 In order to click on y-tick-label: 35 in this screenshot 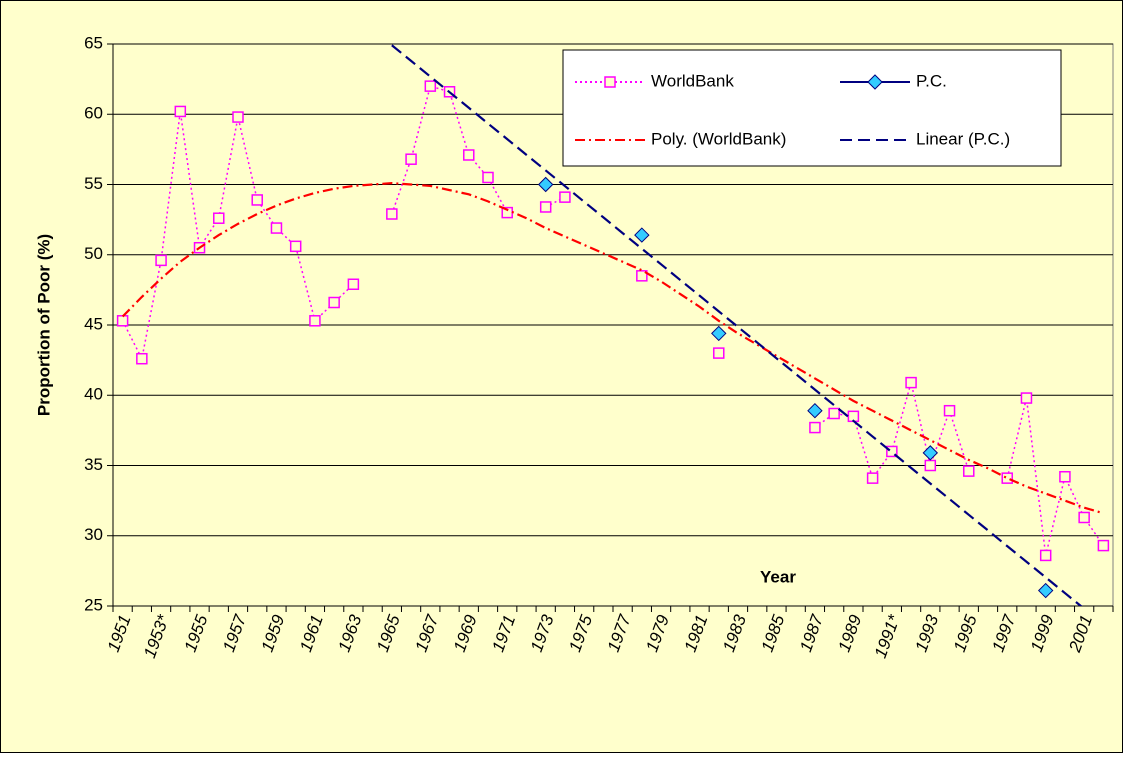, I will do `click(93, 464)`.